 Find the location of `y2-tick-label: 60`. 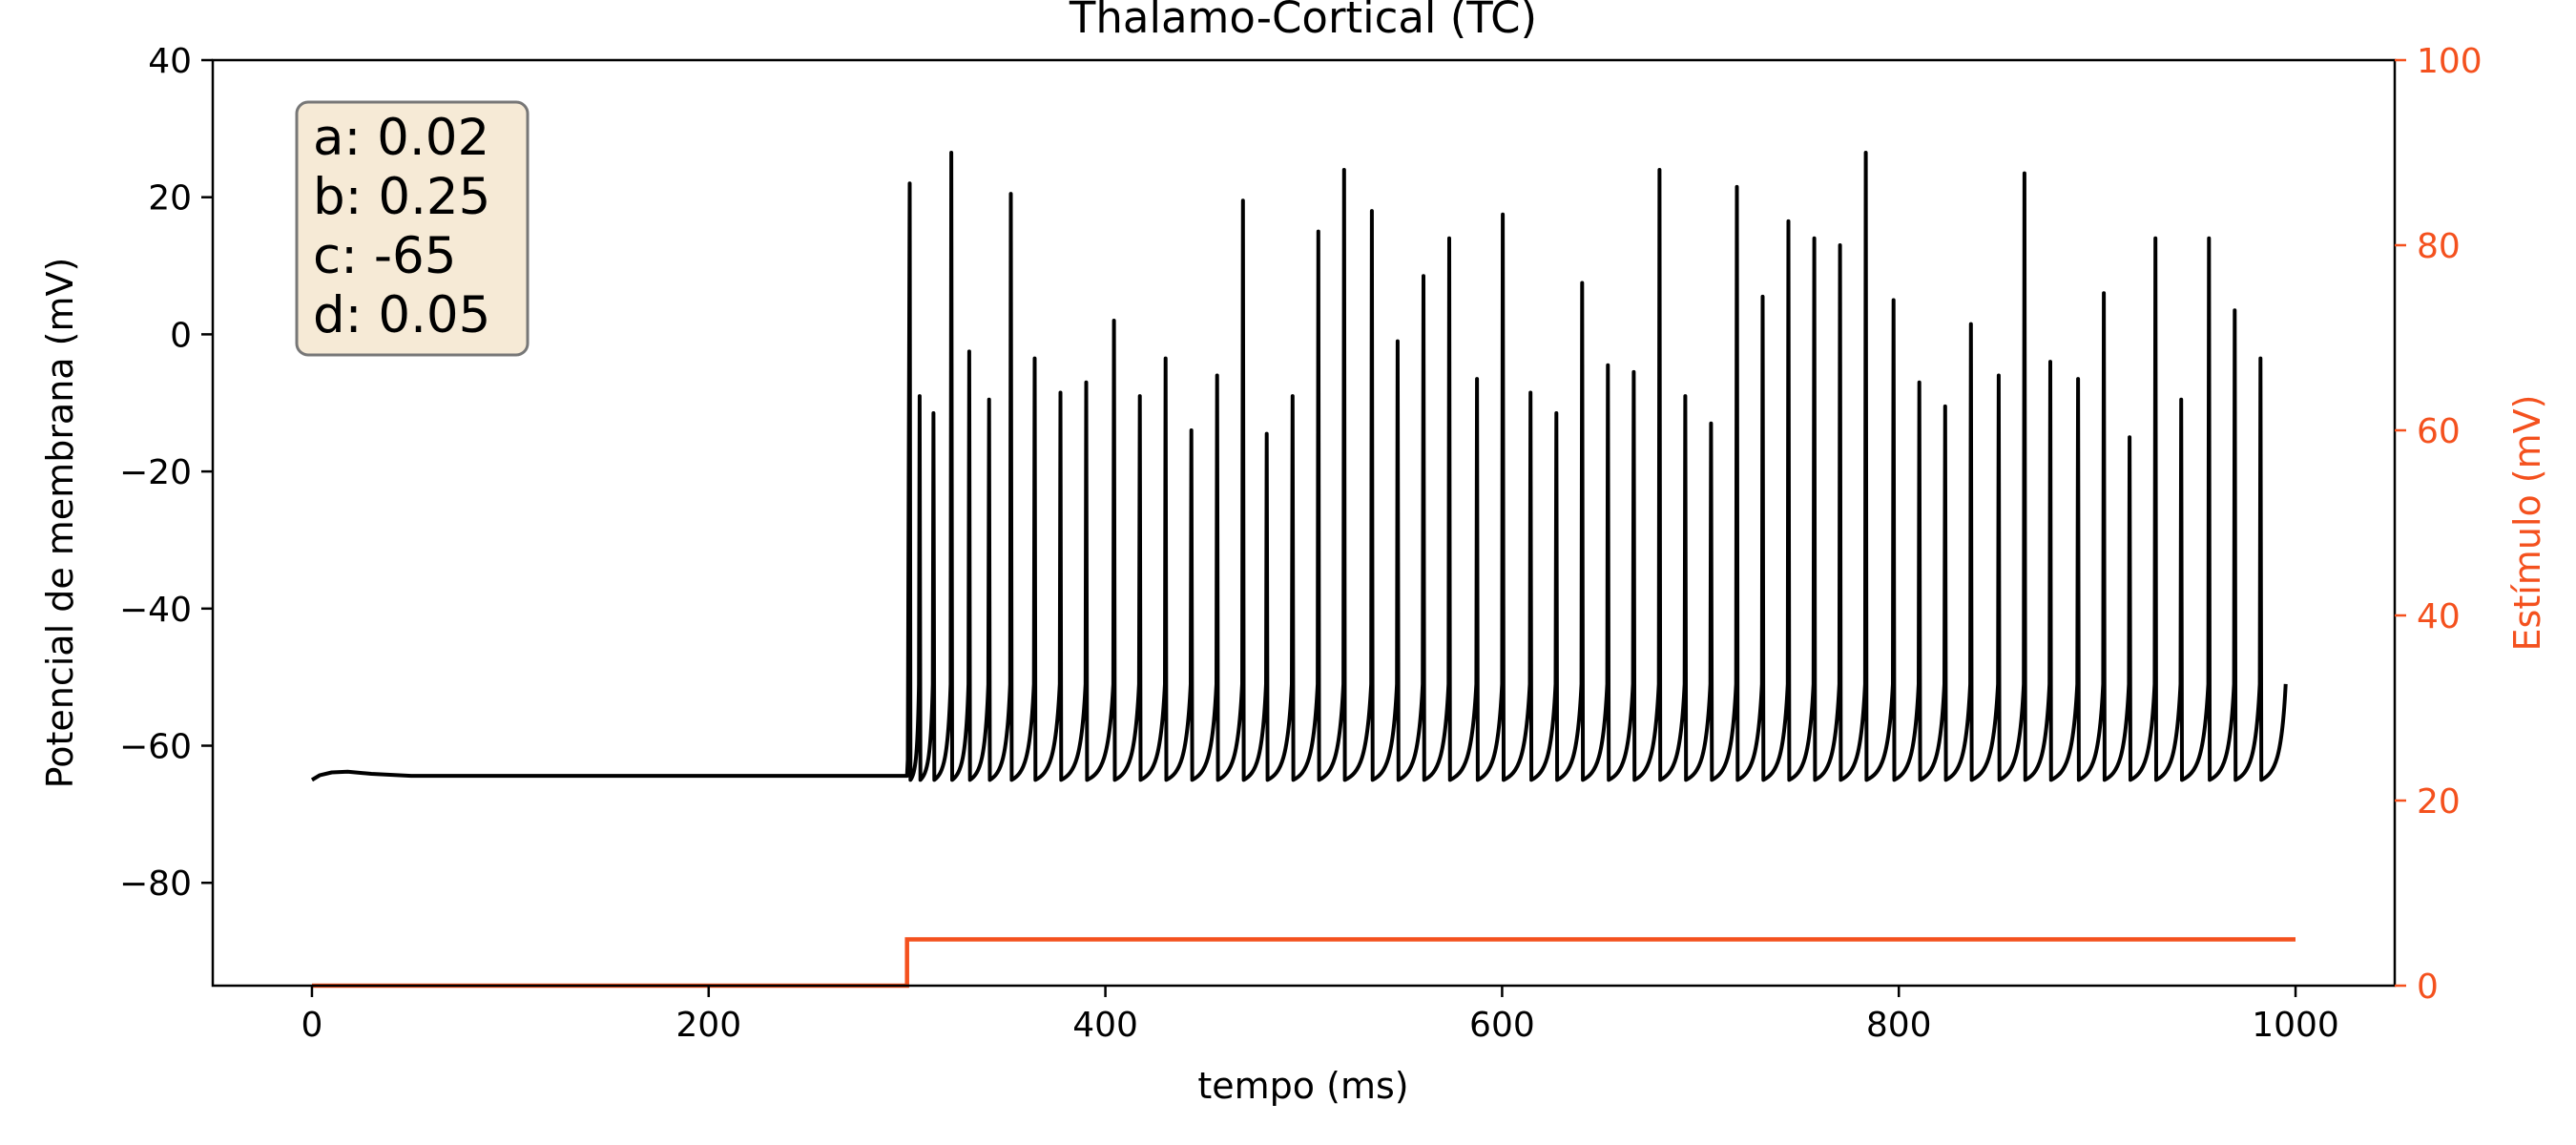

y2-tick-label: 60 is located at coordinates (2439, 431).